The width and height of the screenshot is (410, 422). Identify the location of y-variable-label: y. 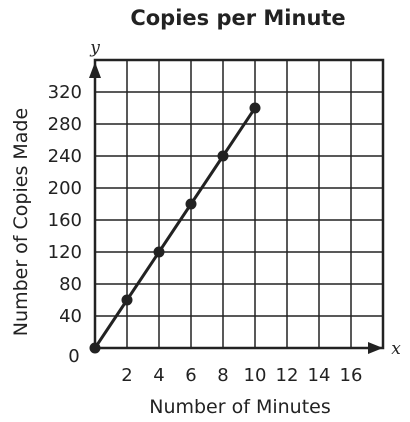
(94, 48).